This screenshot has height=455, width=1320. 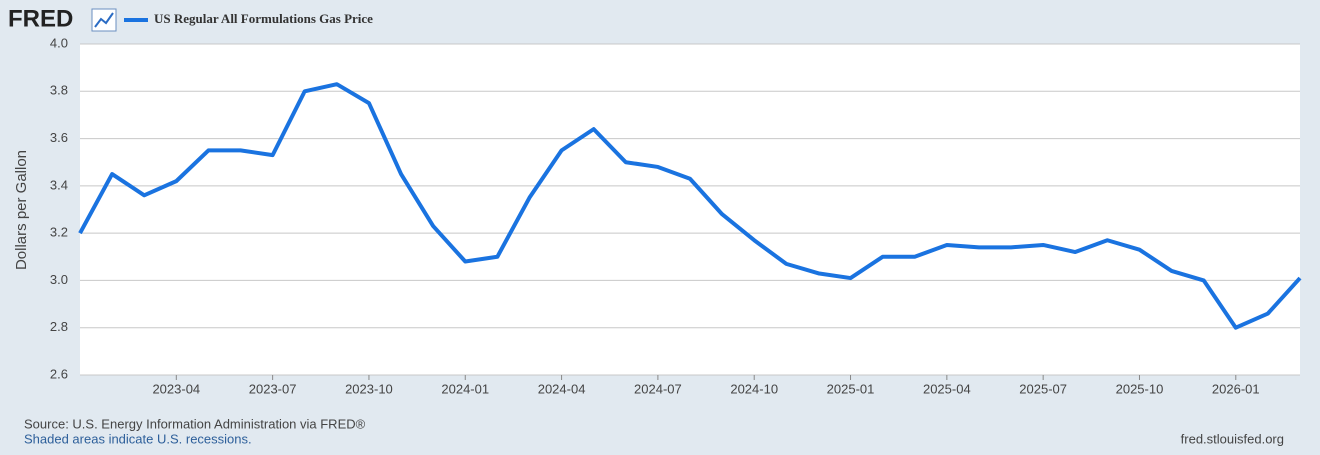 I want to click on x-tick-label: 2023-07, so click(x=273, y=388).